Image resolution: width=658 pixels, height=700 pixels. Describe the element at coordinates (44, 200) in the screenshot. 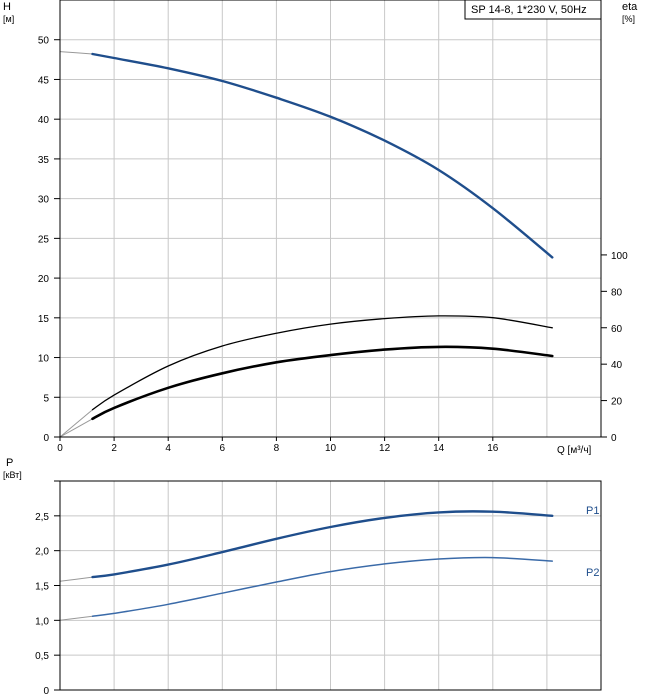

I see `y-left-tick-label: 30` at that location.